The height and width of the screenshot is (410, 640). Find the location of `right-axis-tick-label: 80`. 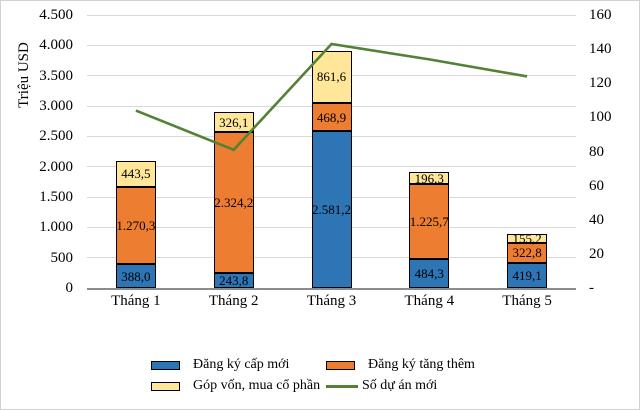

right-axis-tick-label: 80 is located at coordinates (596, 151).